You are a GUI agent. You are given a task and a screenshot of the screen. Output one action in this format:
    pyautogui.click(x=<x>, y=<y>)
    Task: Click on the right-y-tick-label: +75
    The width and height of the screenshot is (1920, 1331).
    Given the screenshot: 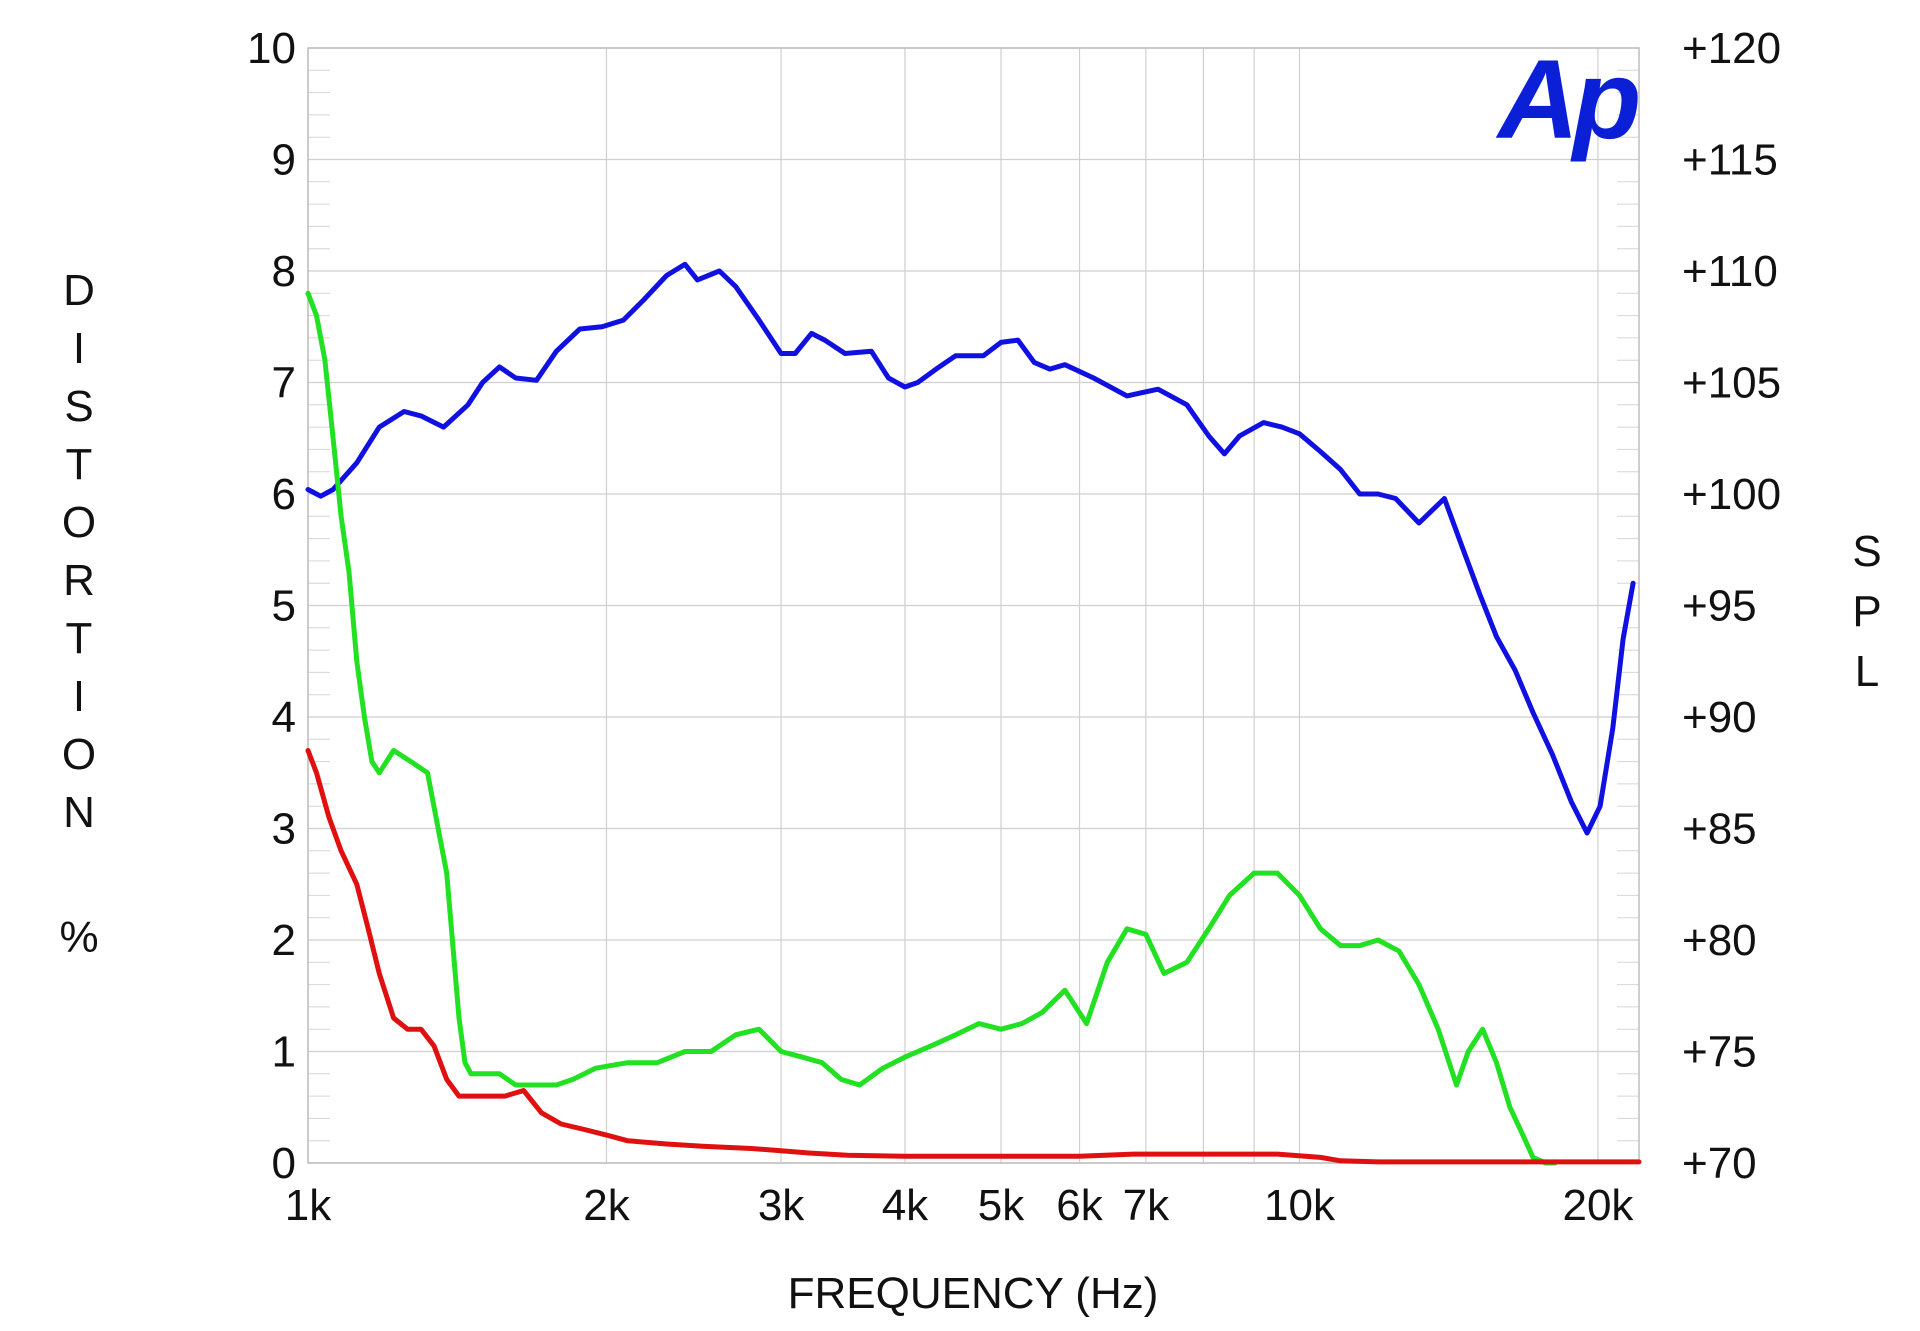 What is the action you would take?
    pyautogui.click(x=1719, y=1052)
    